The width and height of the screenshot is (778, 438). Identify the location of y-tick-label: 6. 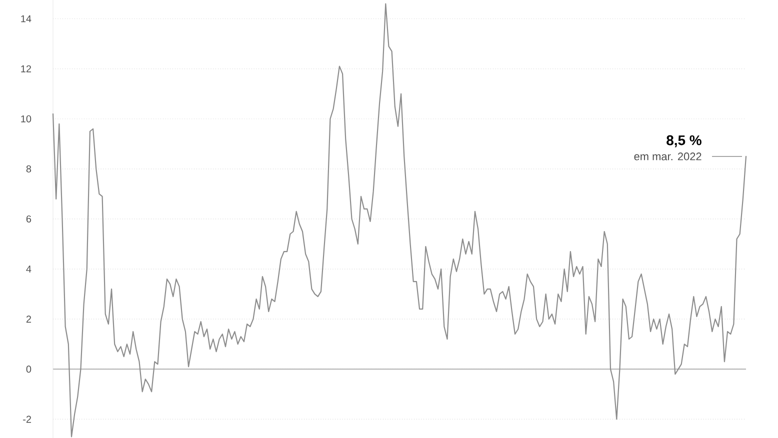
(29, 219).